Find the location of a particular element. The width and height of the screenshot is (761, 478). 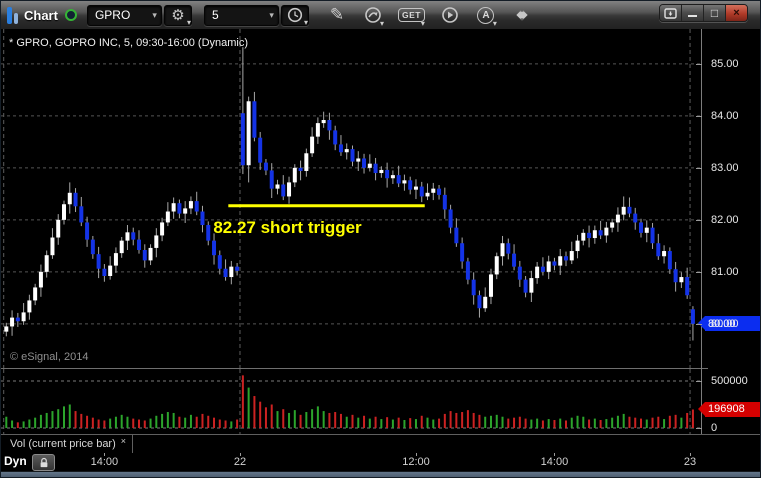

play-icon is located at coordinates (450, 15).